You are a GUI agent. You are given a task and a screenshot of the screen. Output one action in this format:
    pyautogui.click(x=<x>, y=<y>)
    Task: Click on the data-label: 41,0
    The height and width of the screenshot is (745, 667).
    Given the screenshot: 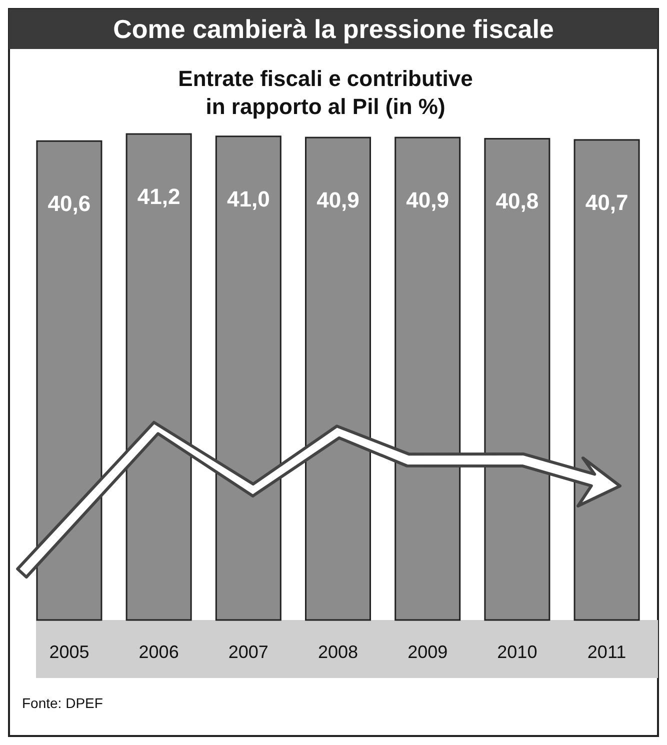 What is the action you would take?
    pyautogui.click(x=248, y=199)
    